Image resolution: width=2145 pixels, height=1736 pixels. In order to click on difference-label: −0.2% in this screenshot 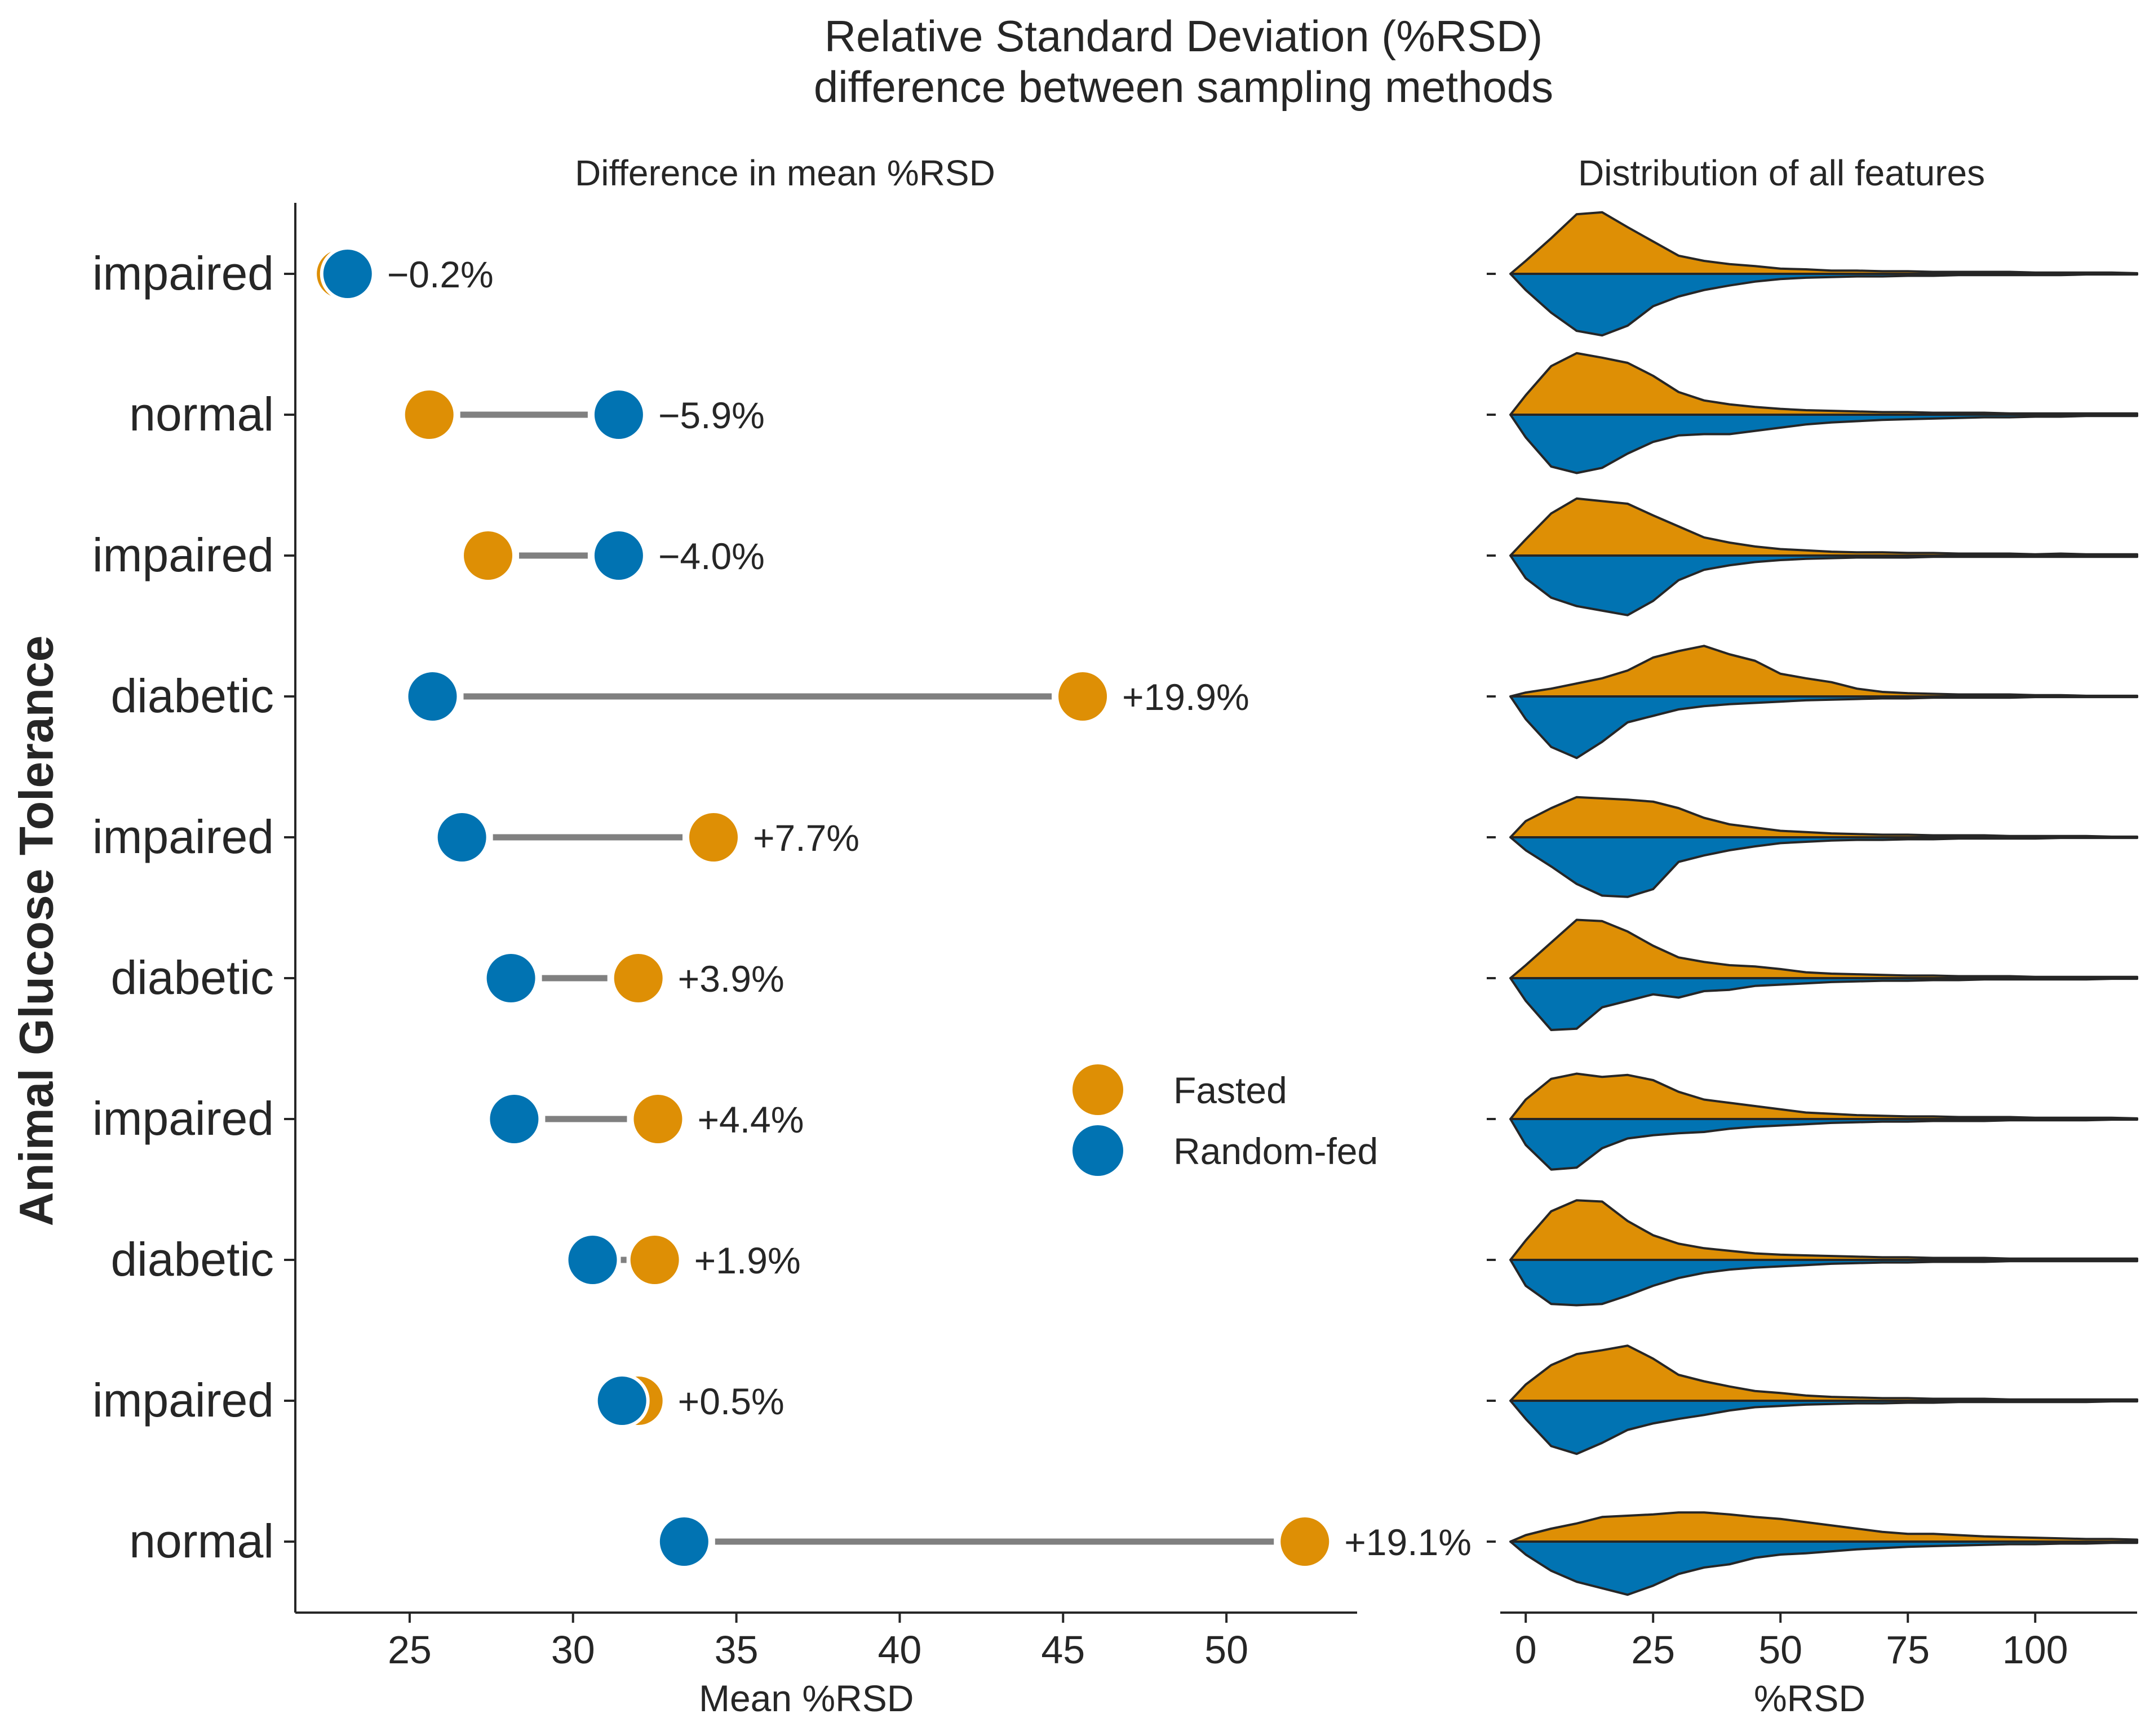, I will do `click(440, 274)`.